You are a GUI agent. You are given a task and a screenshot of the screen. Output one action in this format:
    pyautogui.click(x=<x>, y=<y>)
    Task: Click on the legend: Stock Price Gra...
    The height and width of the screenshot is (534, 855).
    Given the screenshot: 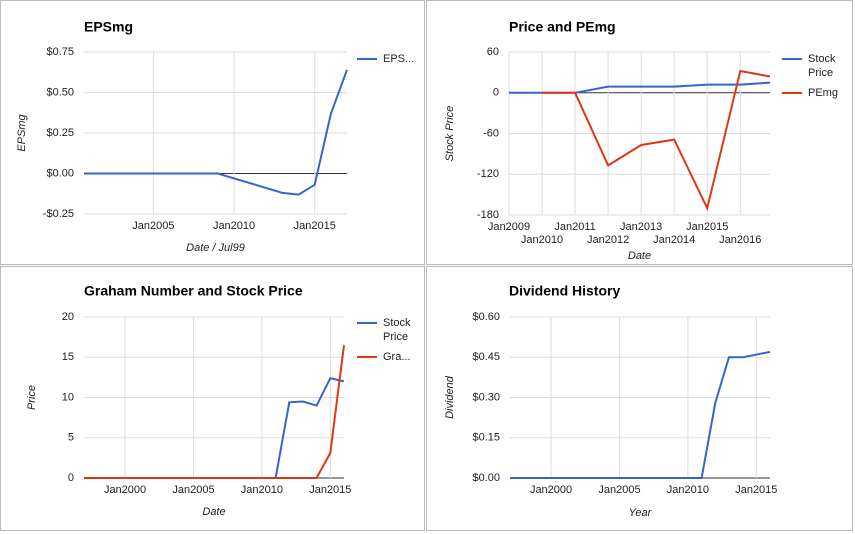 What is the action you would take?
    pyautogui.click(x=390, y=343)
    